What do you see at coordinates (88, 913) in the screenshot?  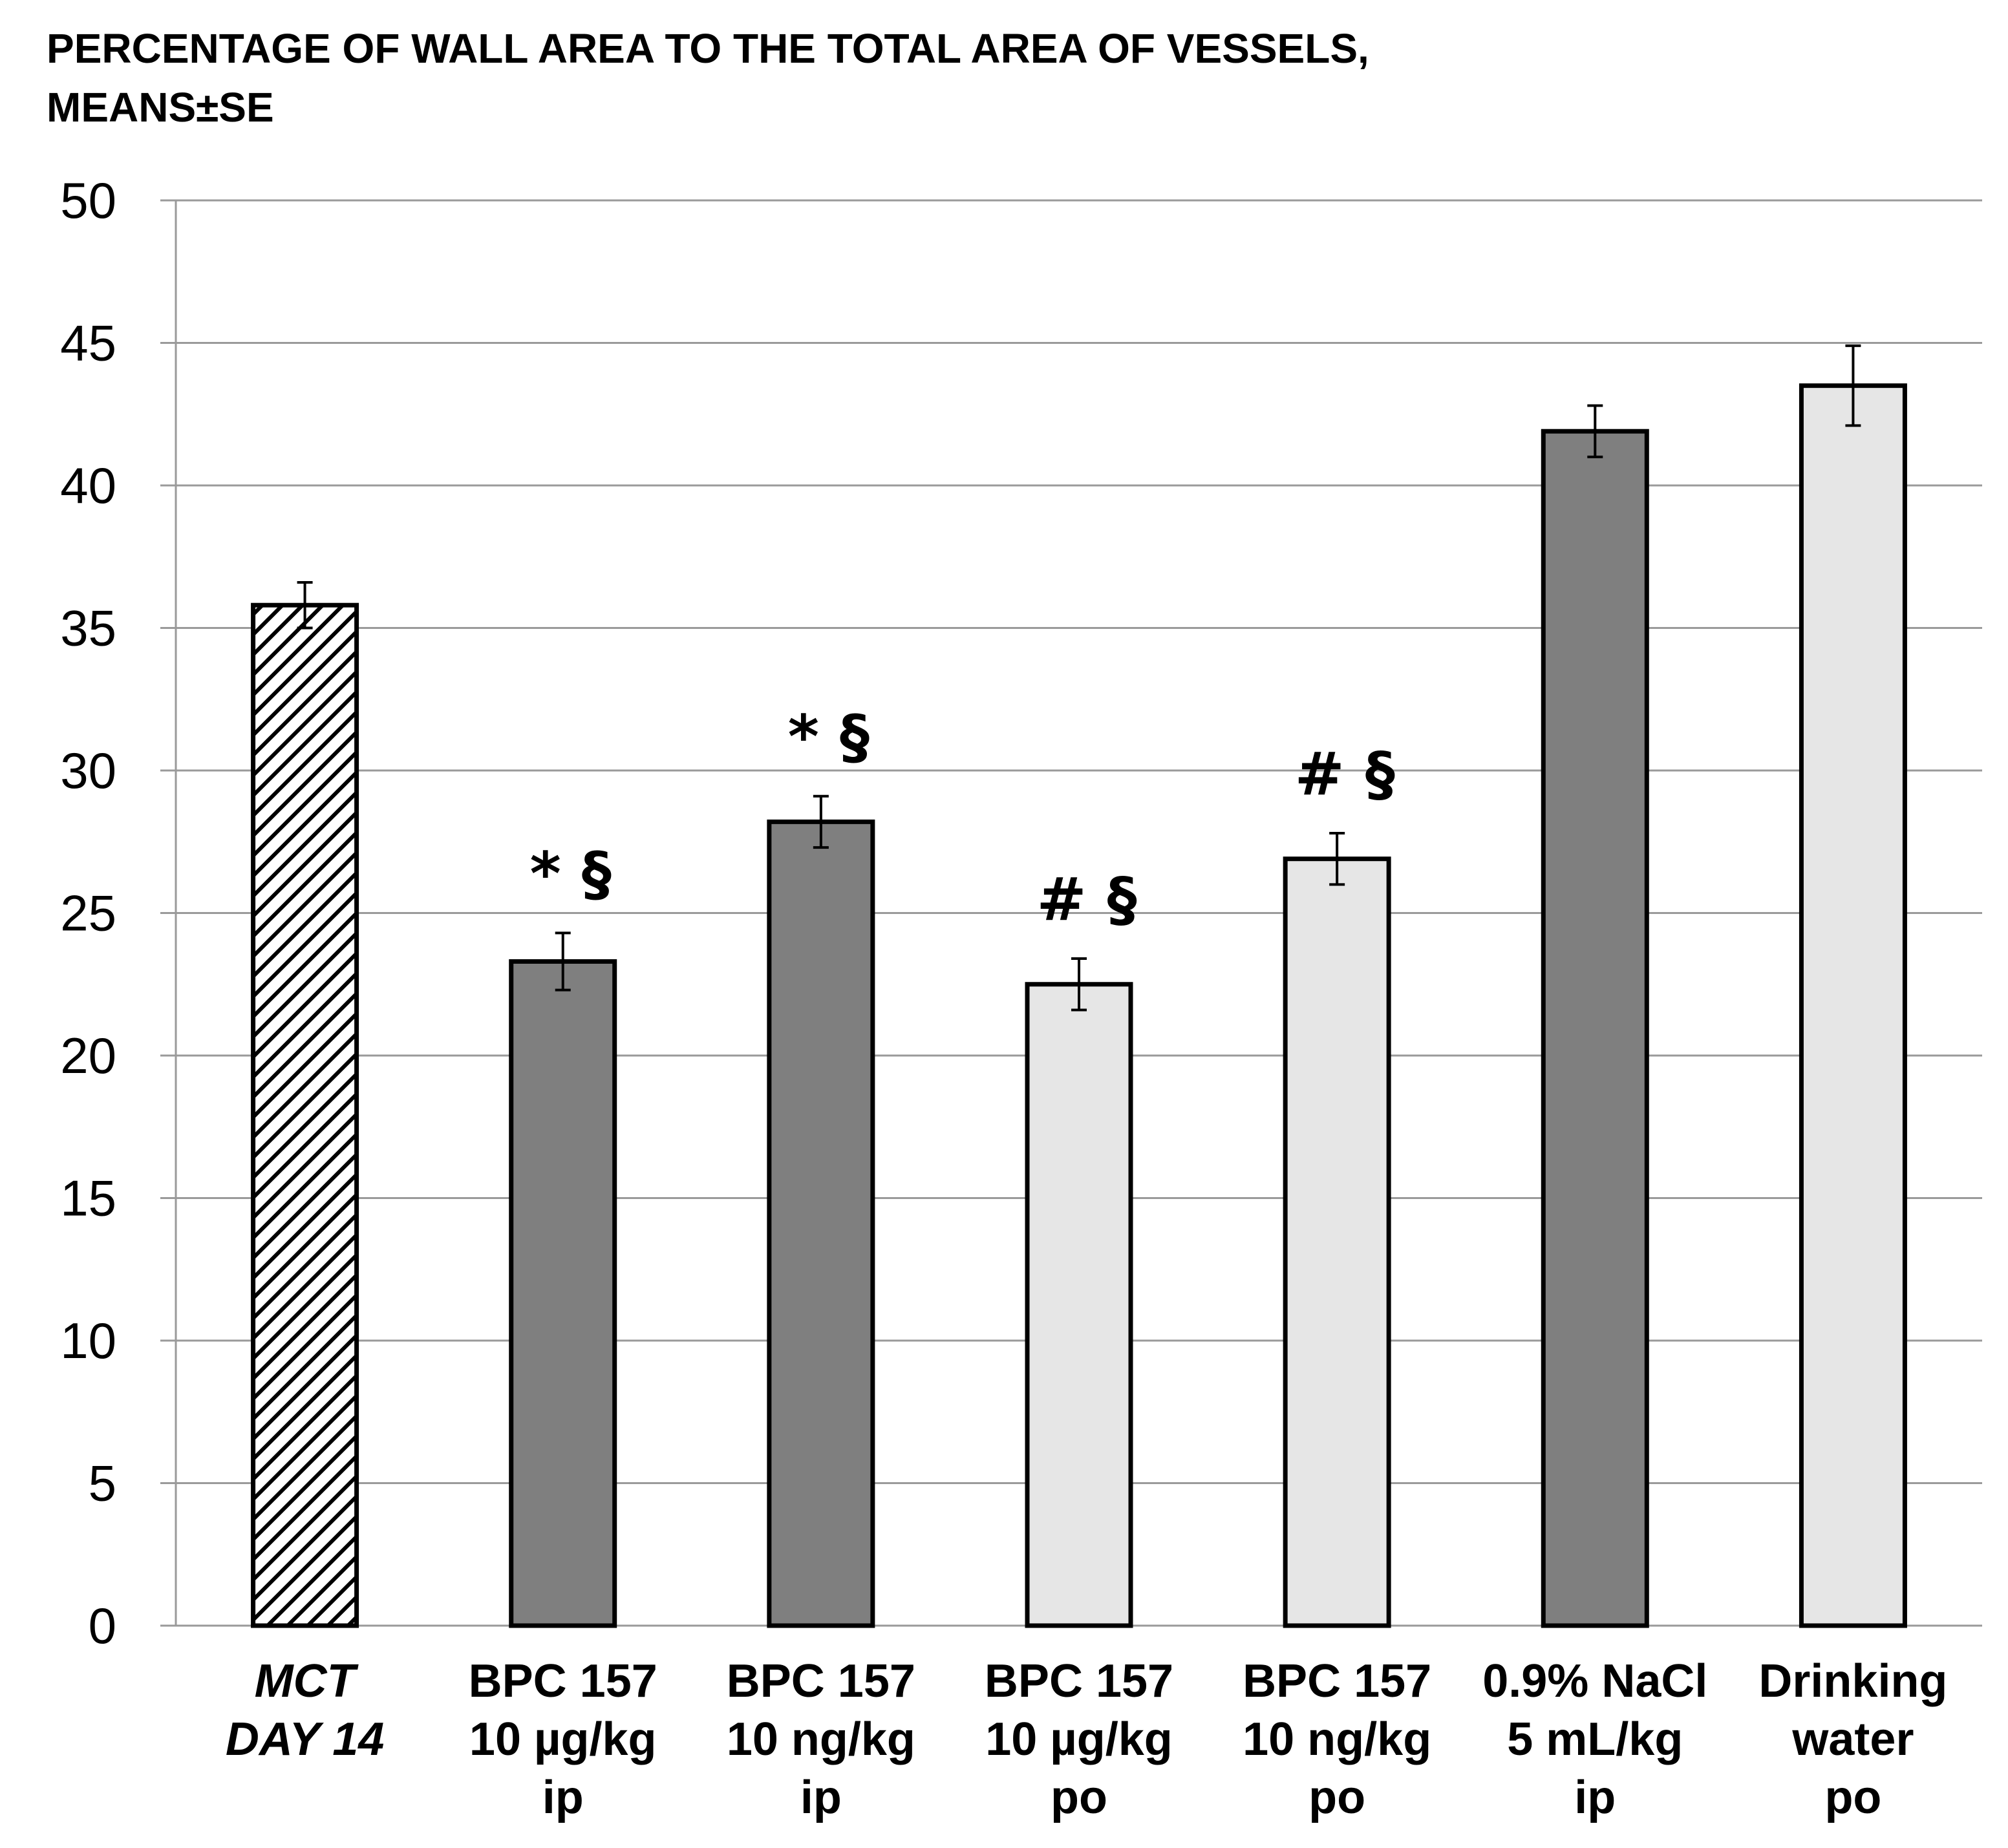 I see `y-tick-label: 25` at bounding box center [88, 913].